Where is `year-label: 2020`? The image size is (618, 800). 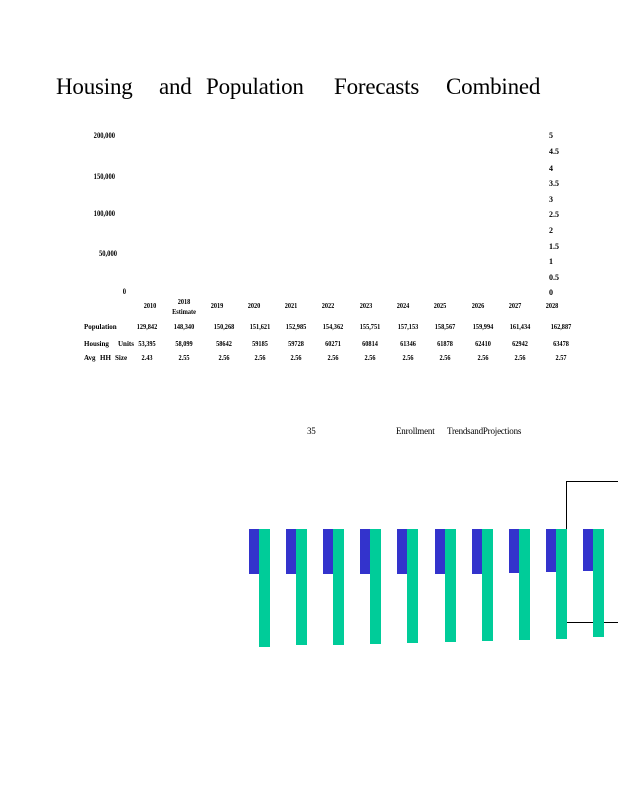 year-label: 2020 is located at coordinates (254, 306).